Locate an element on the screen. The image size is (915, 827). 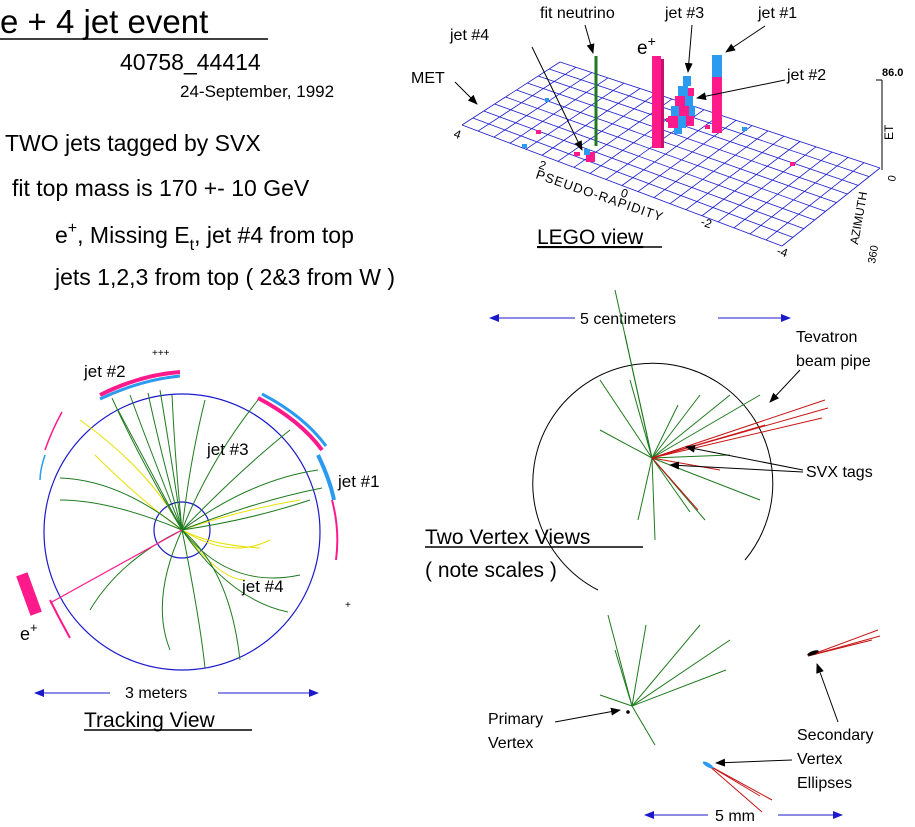
lego-rapidity-label: PSEUDO-RAPIDITY is located at coordinates (600, 196).